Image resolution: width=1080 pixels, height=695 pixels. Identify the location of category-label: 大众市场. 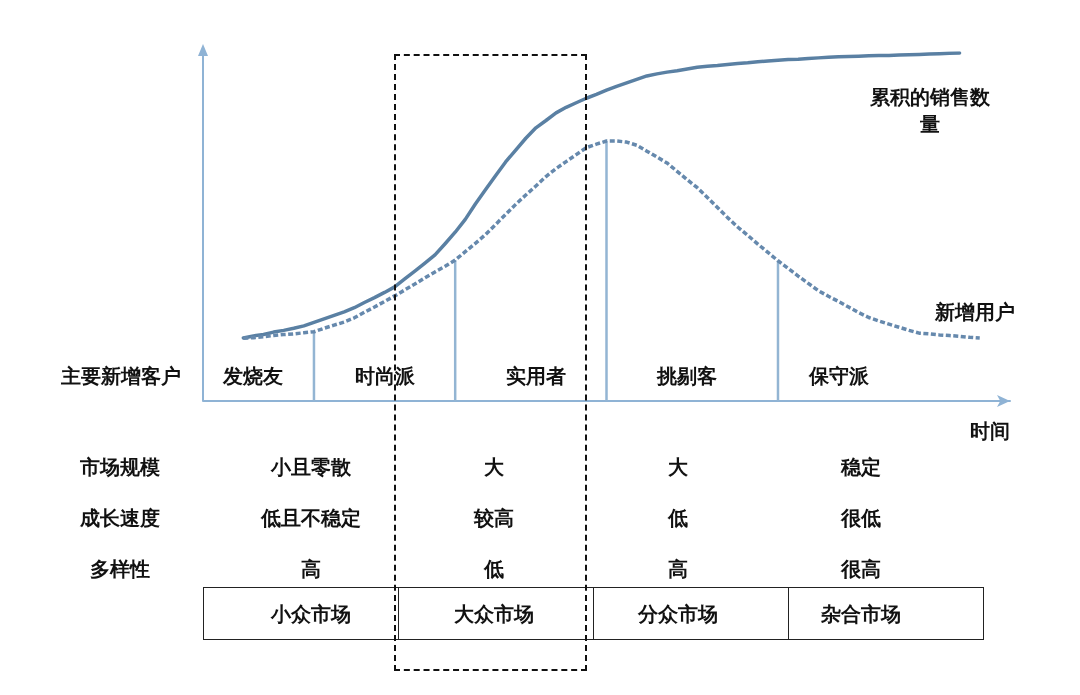
(494, 613).